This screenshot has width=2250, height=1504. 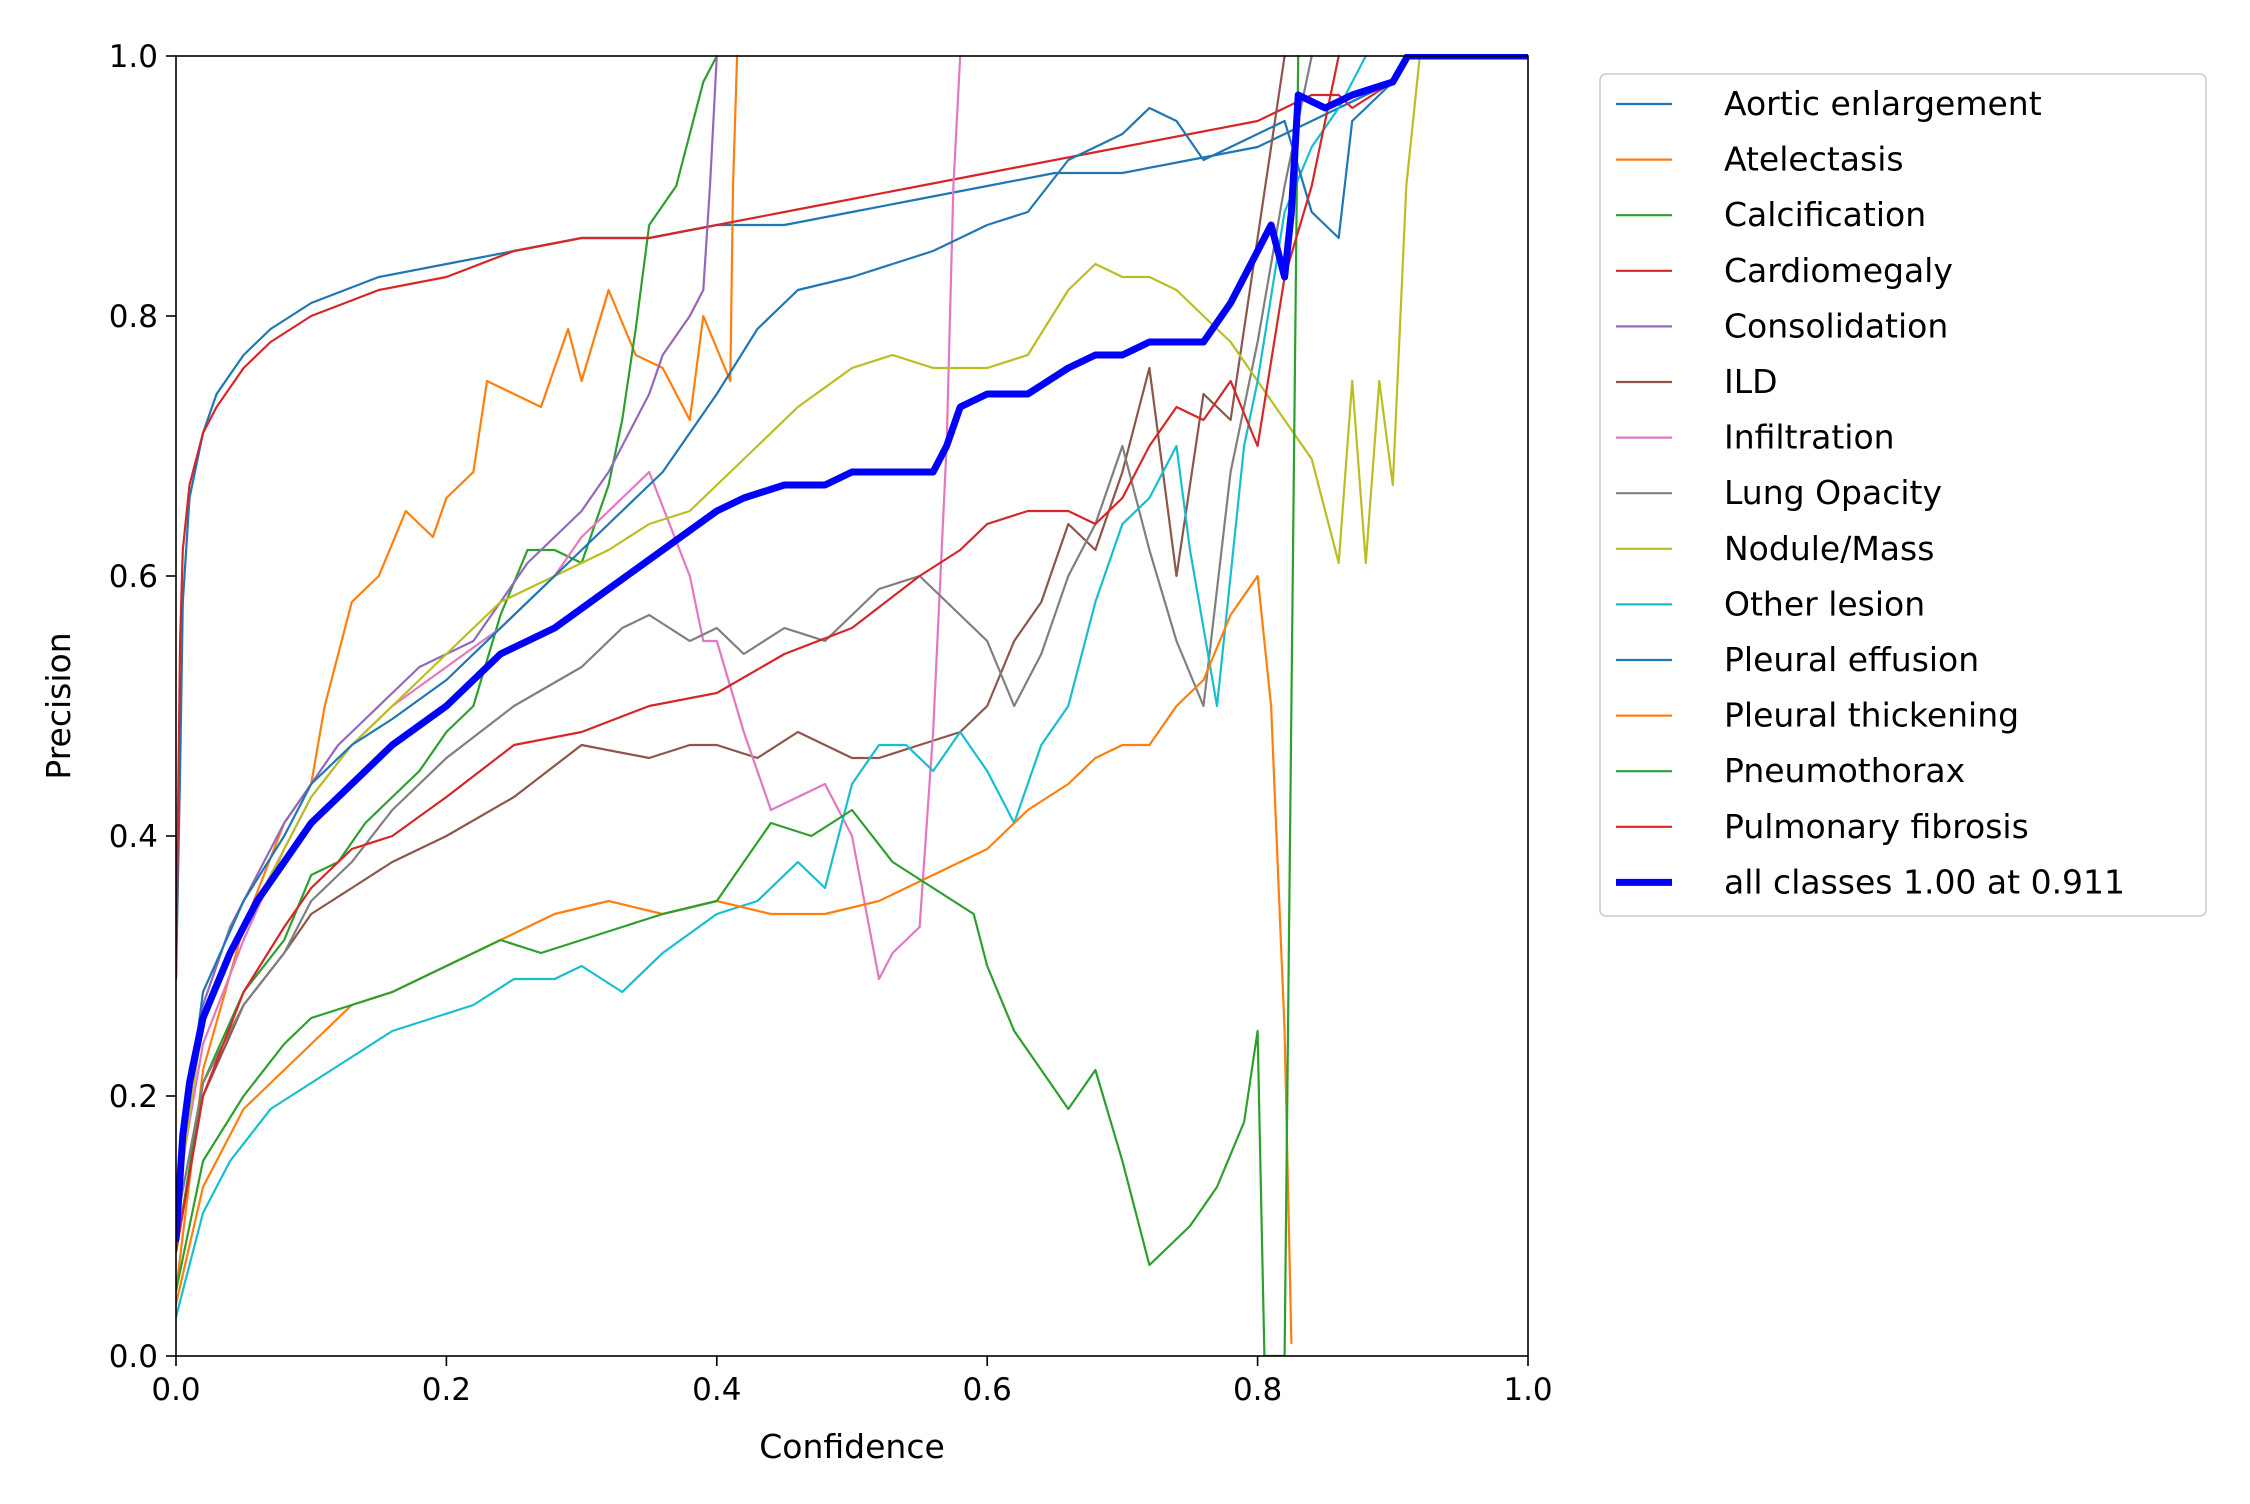 I want to click on y-tick-label: 0.6, so click(x=133, y=577).